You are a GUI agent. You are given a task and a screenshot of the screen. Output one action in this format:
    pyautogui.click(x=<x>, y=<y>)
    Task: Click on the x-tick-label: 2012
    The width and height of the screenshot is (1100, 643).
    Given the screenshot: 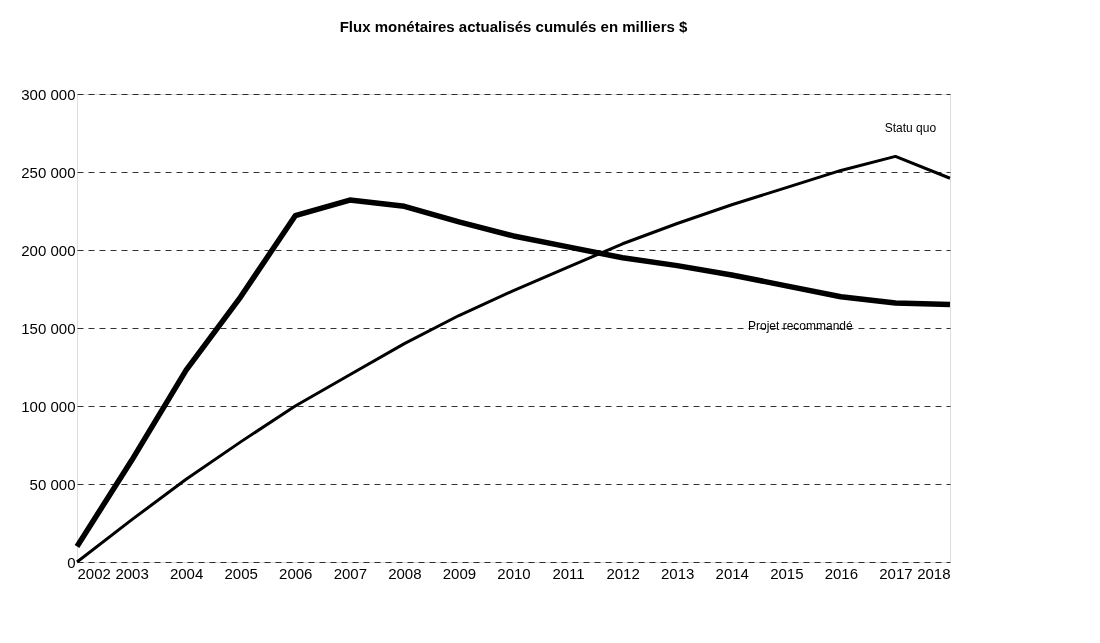 What is the action you would take?
    pyautogui.click(x=623, y=573)
    